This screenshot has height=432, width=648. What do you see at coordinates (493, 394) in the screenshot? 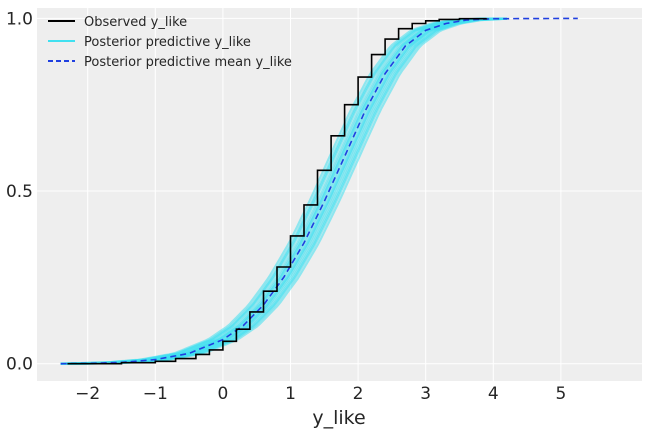
I see `x-tick-label: 4` at bounding box center [493, 394].